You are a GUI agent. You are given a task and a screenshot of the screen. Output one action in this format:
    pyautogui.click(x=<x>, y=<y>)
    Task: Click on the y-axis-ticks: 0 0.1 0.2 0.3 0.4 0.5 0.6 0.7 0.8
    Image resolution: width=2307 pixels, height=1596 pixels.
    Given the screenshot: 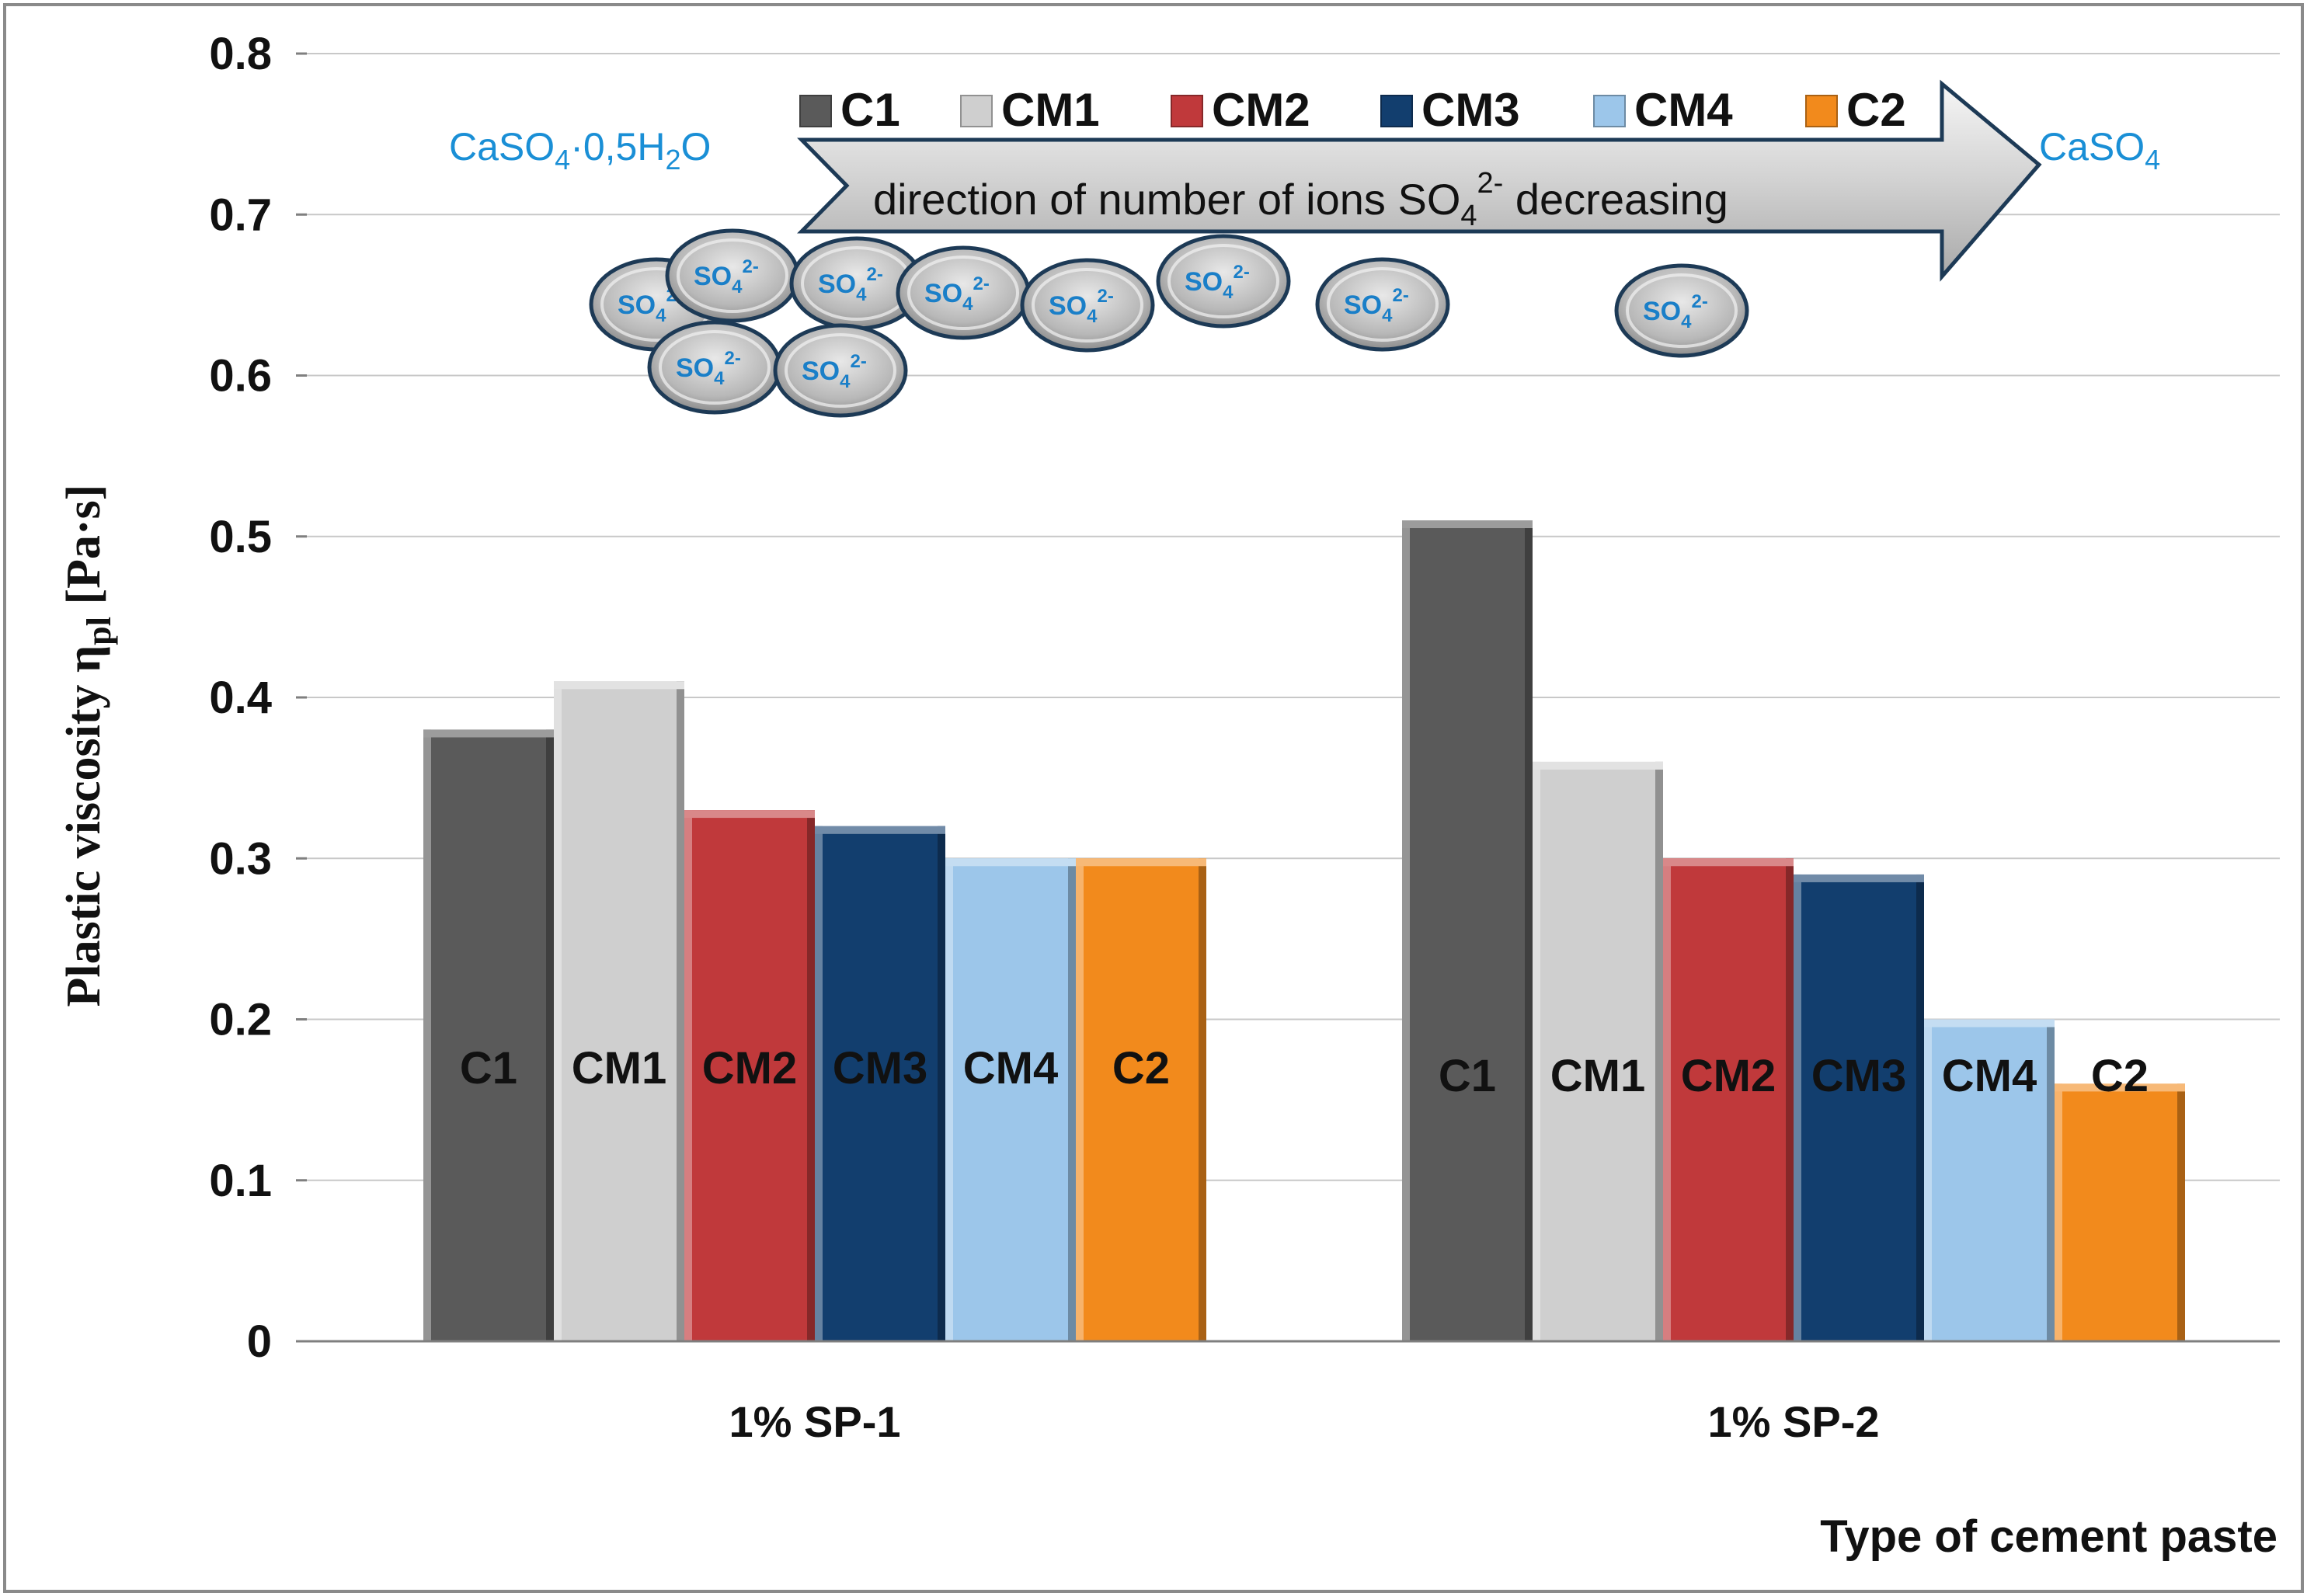 What is the action you would take?
    pyautogui.click(x=258, y=698)
    